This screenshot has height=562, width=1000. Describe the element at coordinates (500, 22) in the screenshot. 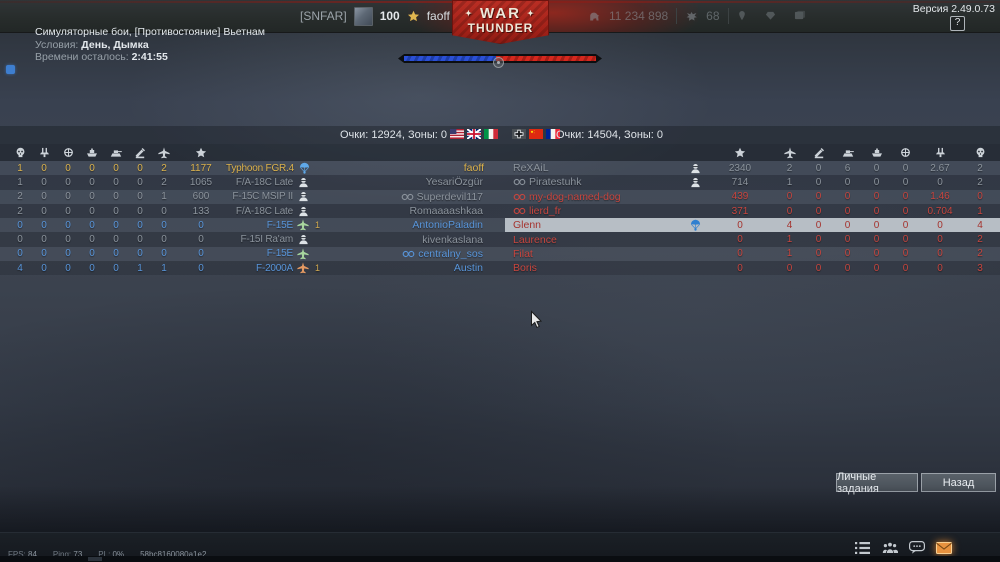

I see `war-thunder-logo: ✦ WAR ✦ THUNDER` at that location.